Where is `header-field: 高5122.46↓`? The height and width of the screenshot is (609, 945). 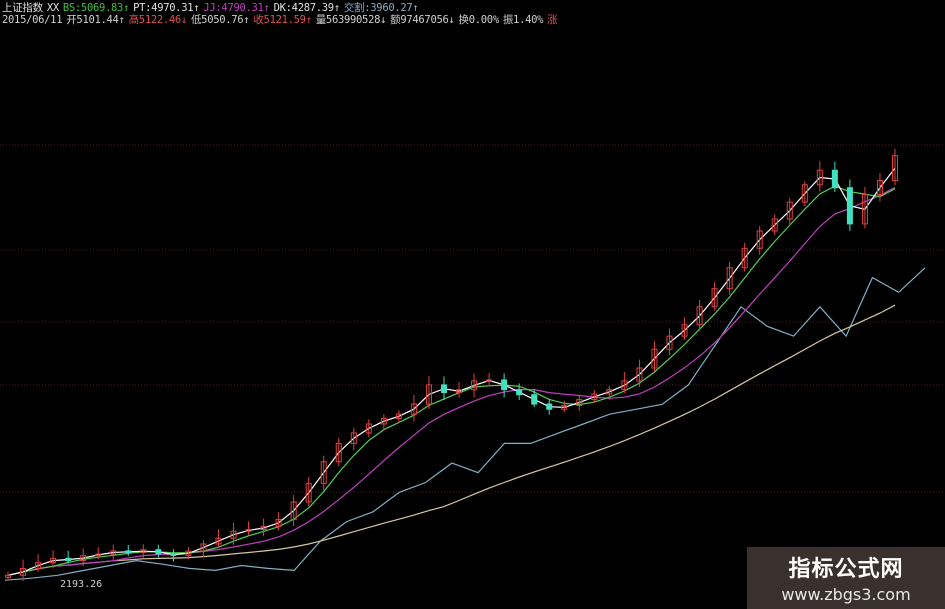
header-field: 高5122.46↓ is located at coordinates (158, 20).